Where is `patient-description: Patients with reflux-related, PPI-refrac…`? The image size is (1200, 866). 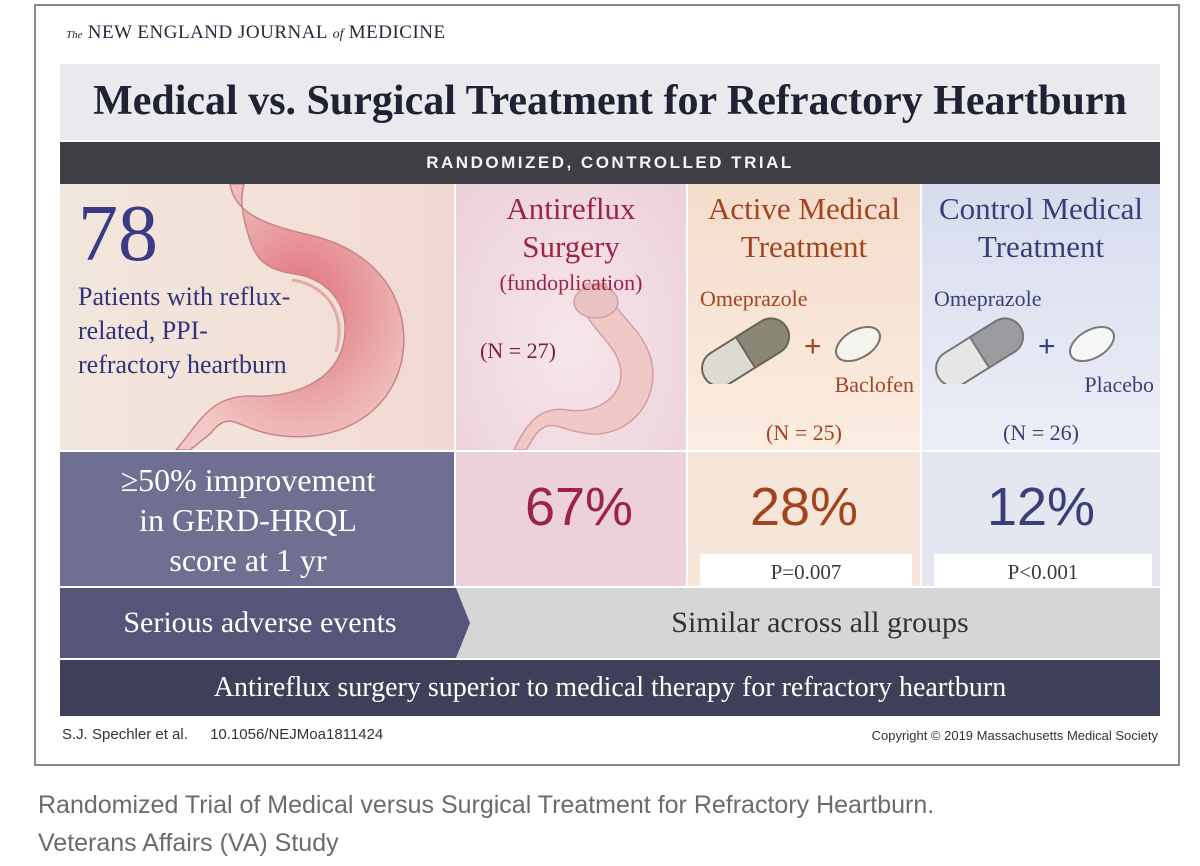 patient-description: Patients with reflux-related, PPI-refrac… is located at coordinates (184, 330).